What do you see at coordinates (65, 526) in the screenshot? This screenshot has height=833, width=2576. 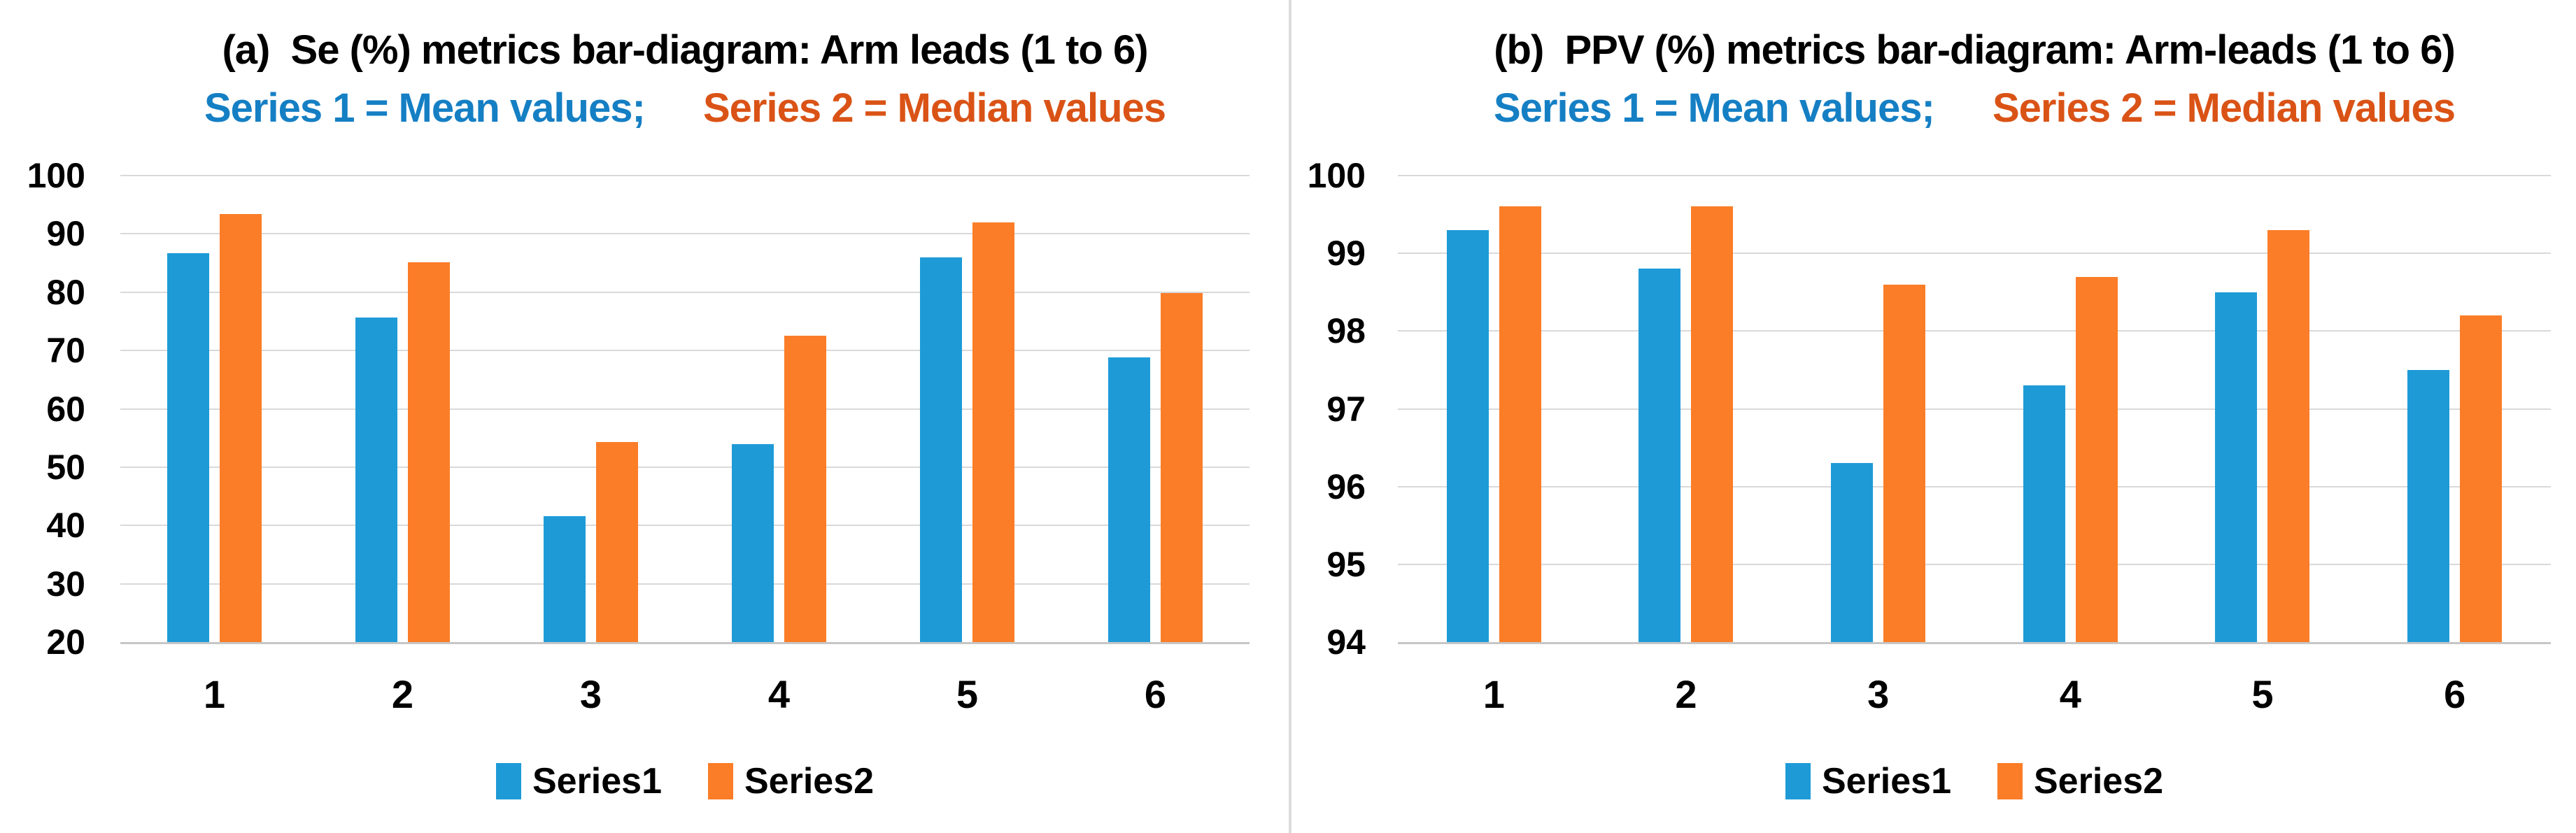 I see `y-tick-label-40: 40` at bounding box center [65, 526].